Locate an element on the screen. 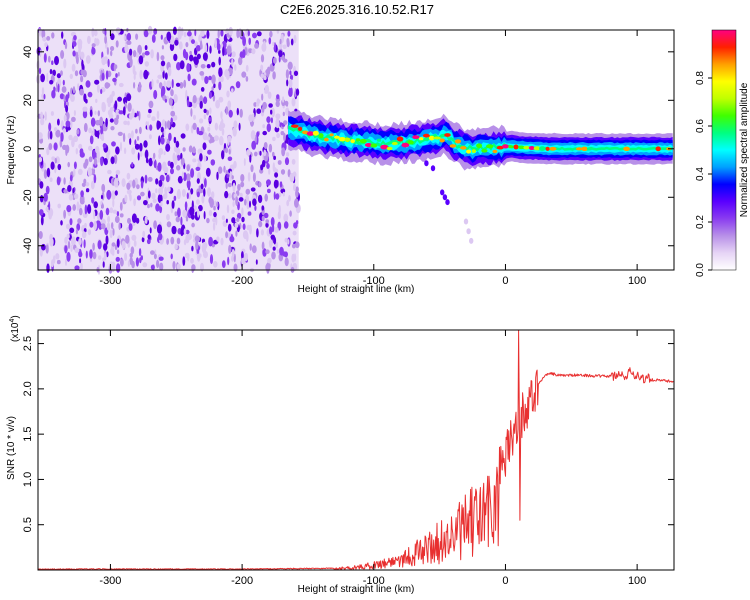 Image resolution: width=750 pixels, height=600 pixels. snr-y-tick-label: 0.5 is located at coordinates (28, 524).